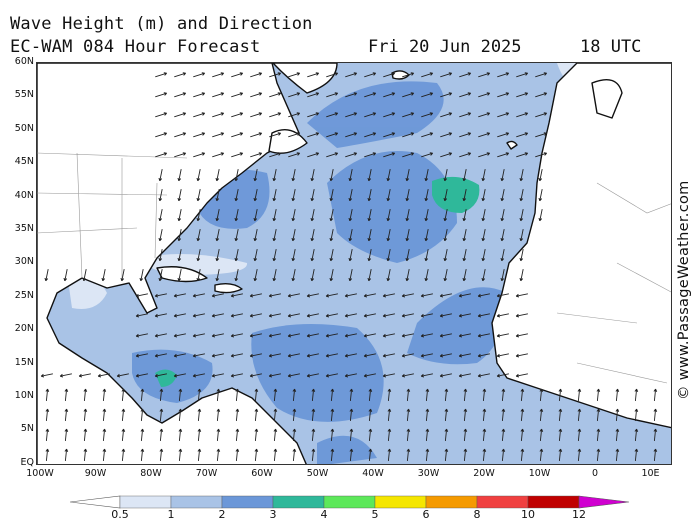  What do you see at coordinates (604, 502) in the screenshot?
I see `colorbar-max-arrow` at bounding box center [604, 502].